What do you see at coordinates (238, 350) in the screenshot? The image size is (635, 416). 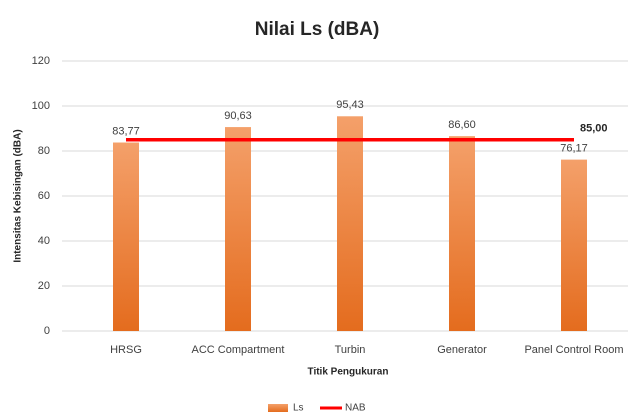 I see `x-tick-label: ACC Compartment` at bounding box center [238, 350].